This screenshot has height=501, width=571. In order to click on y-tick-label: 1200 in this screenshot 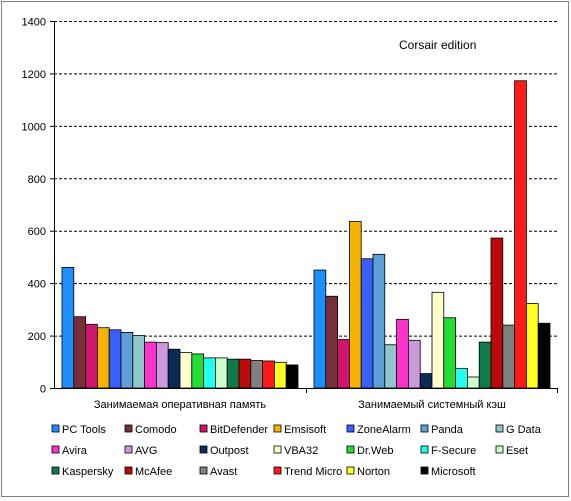, I will do `click(34, 75)`.